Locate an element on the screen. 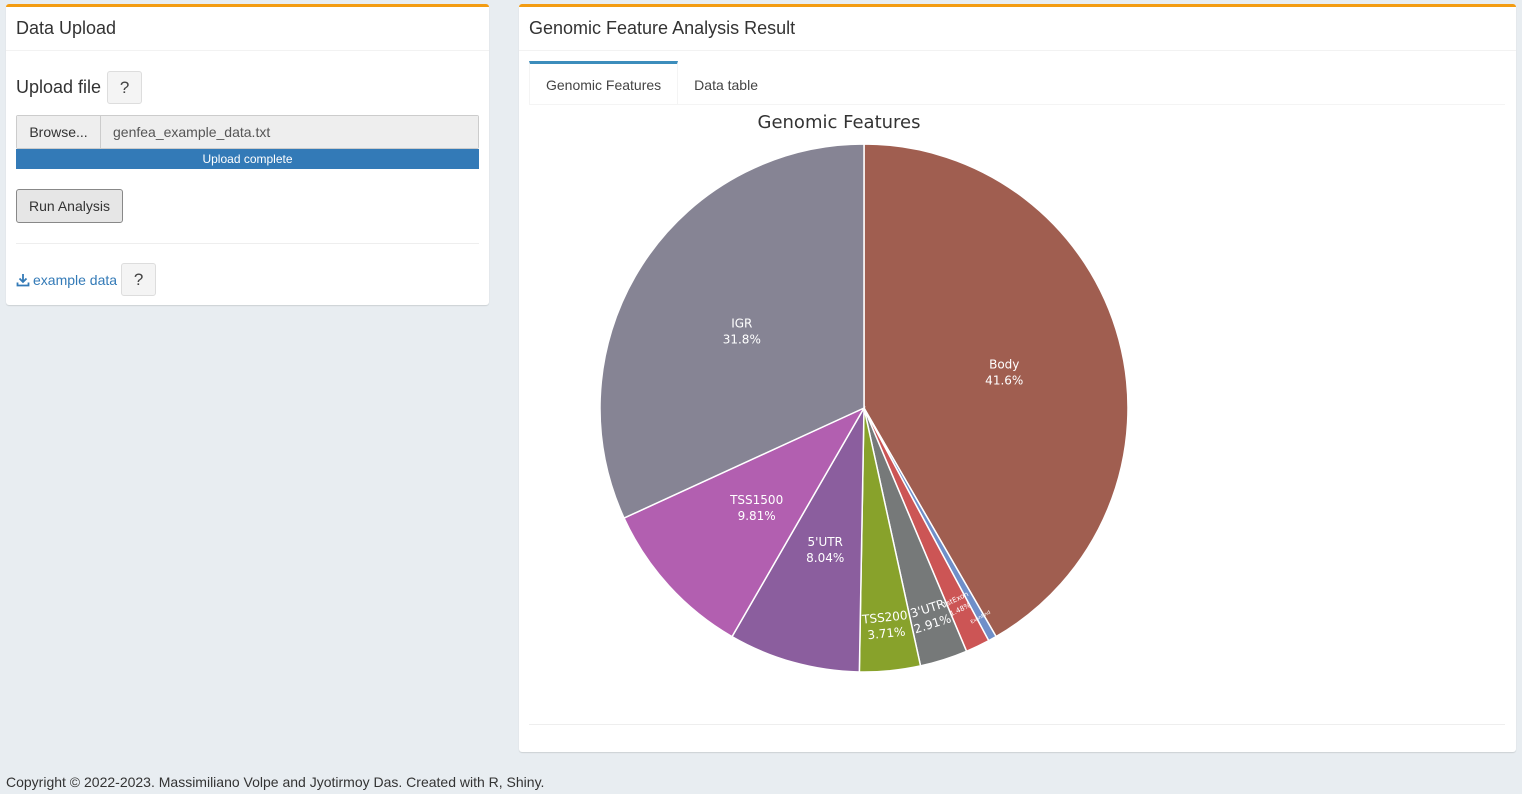 The image size is (1522, 794). pie-slice-igr is located at coordinates (732, 331).